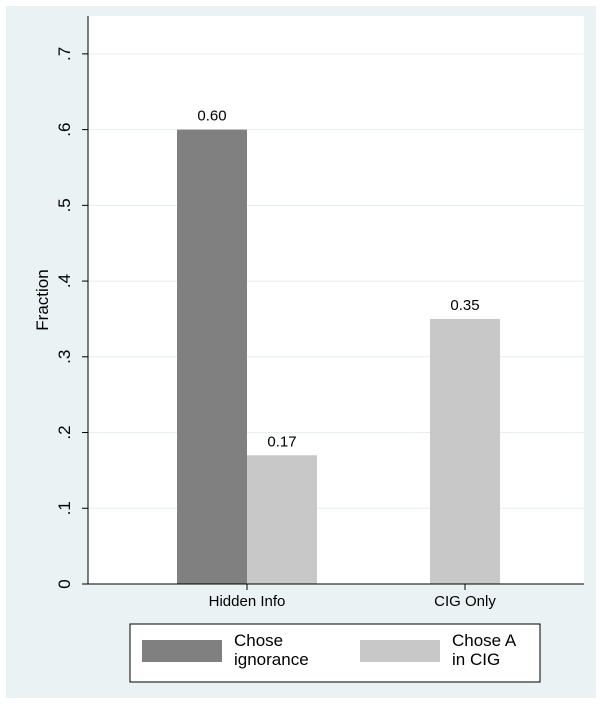 This screenshot has height=707, width=600. What do you see at coordinates (64, 432) in the screenshot?
I see `y-tick-label: .2` at bounding box center [64, 432].